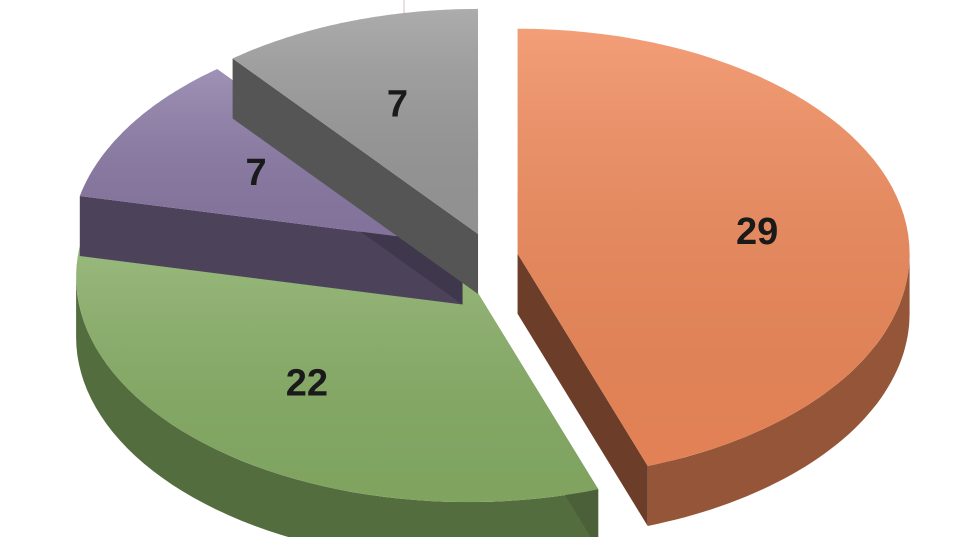 The width and height of the screenshot is (973, 537). I want to click on slice-value-label: 29, so click(757, 232).